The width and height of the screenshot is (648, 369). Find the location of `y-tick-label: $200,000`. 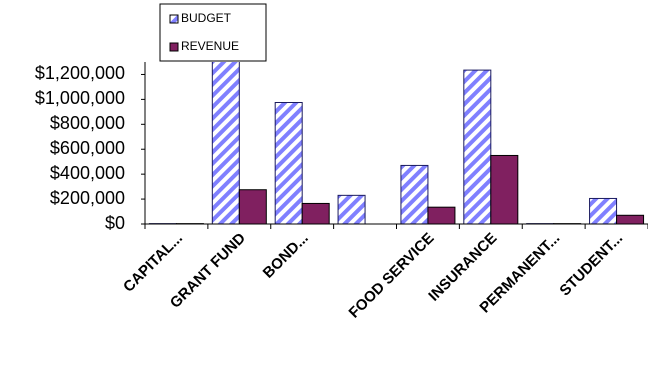

y-tick-label: $200,000 is located at coordinates (87, 198).